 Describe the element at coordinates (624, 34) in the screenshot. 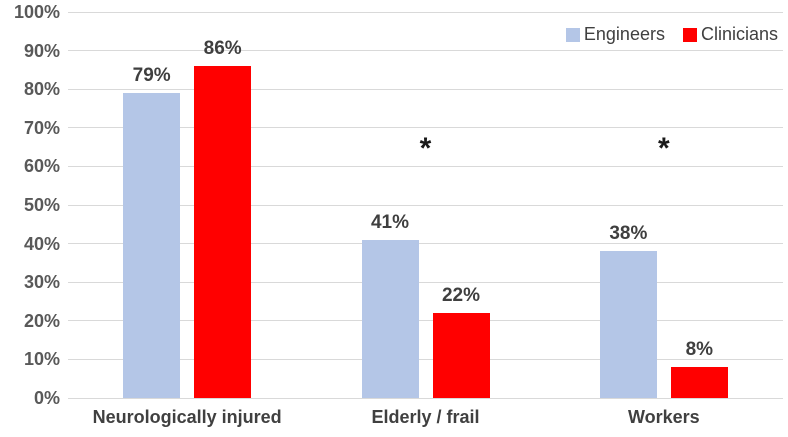

I see `legend-label-engineers: Engineers` at that location.